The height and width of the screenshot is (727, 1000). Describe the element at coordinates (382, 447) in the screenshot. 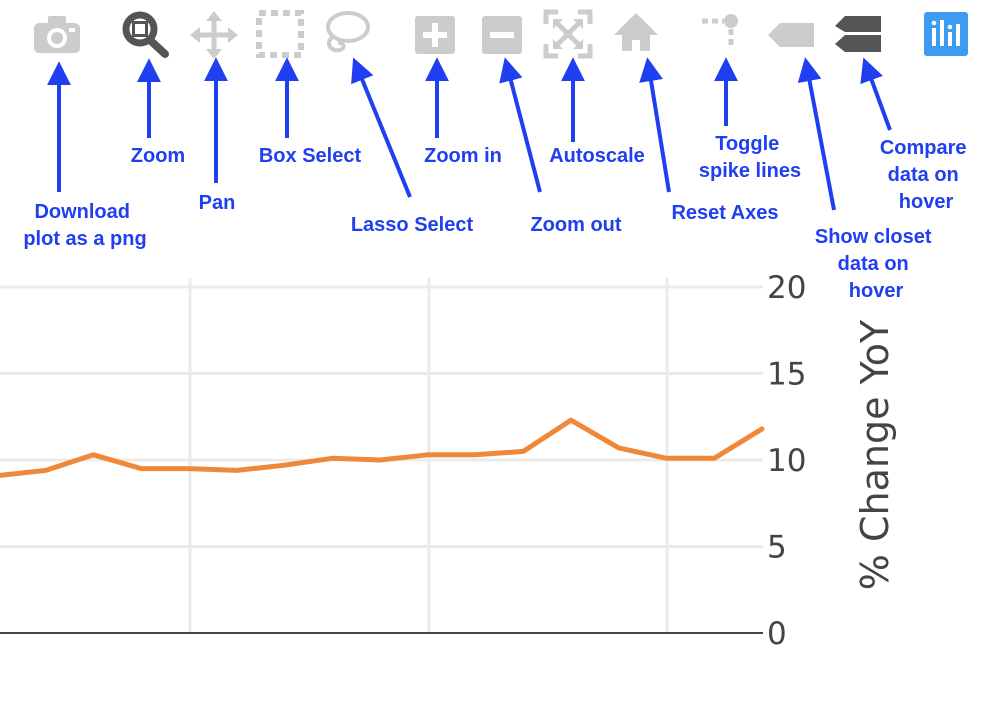

I see `series-line` at that location.